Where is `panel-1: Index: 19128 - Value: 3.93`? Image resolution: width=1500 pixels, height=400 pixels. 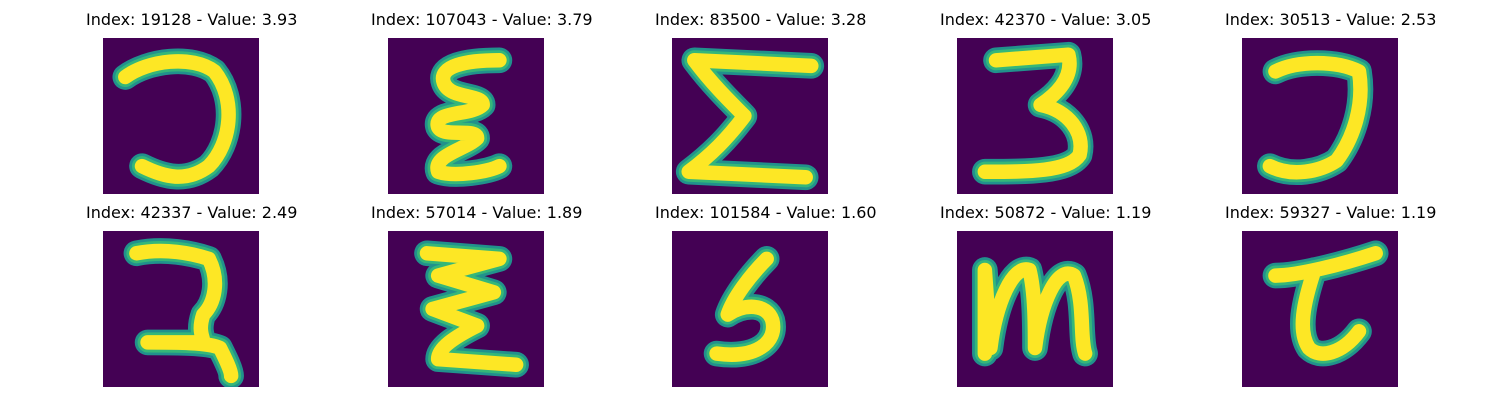
panel-1: Index: 19128 - Value: 3.93 is located at coordinates (192, 102).